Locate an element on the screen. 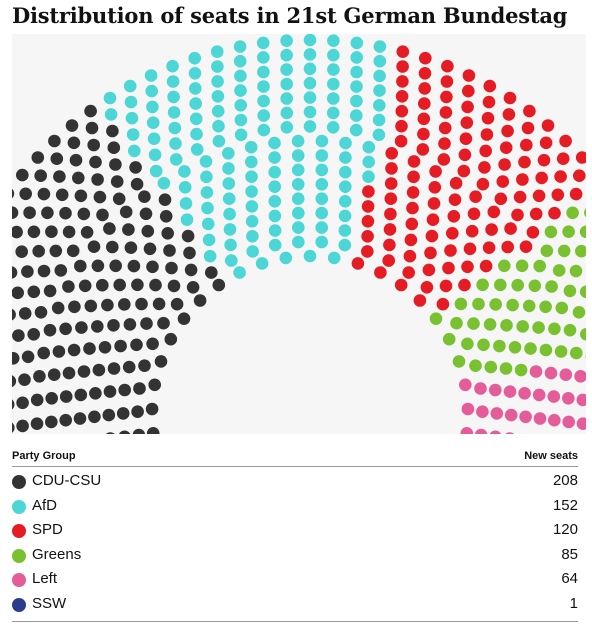  seat-count: 85 is located at coordinates (569, 554).